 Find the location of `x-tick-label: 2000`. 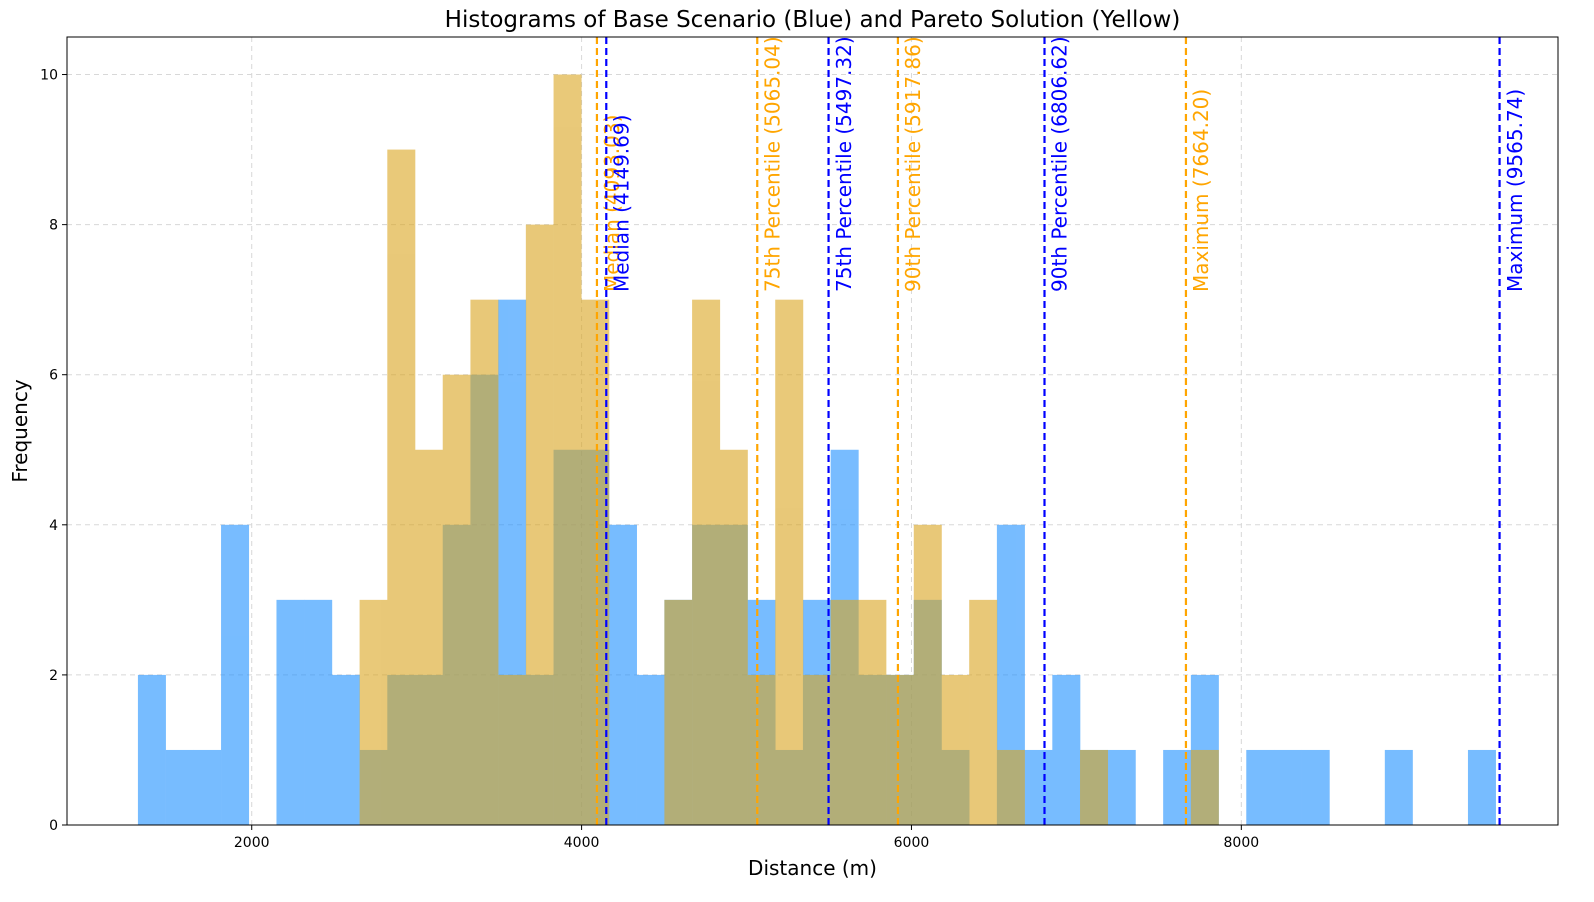

x-tick-label: 2000 is located at coordinates (252, 843).